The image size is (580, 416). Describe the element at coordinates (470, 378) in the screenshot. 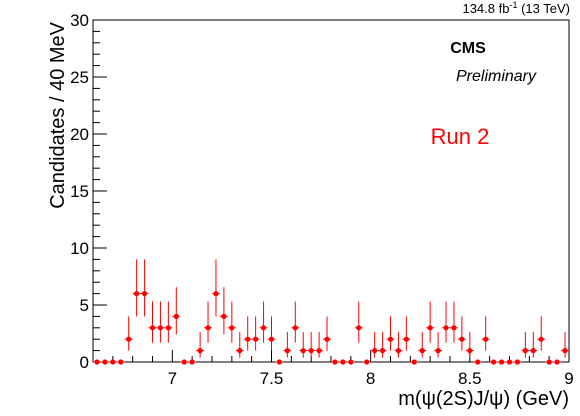

I see `x-tick-label: 8.5` at that location.